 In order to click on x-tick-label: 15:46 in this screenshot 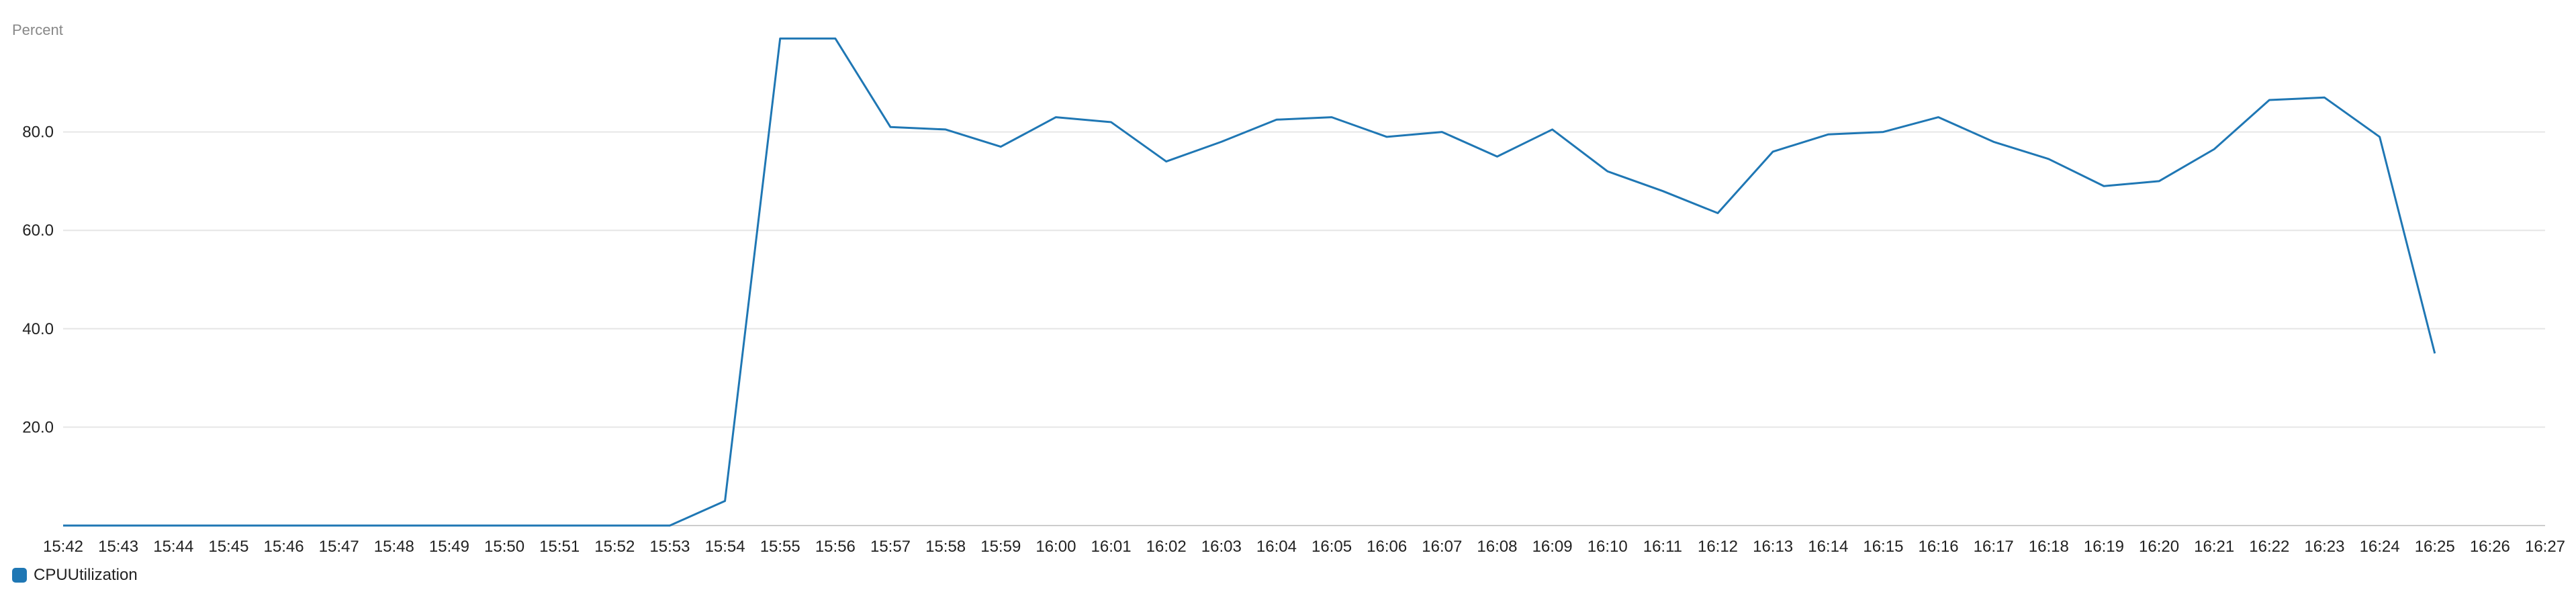, I will do `click(284, 547)`.